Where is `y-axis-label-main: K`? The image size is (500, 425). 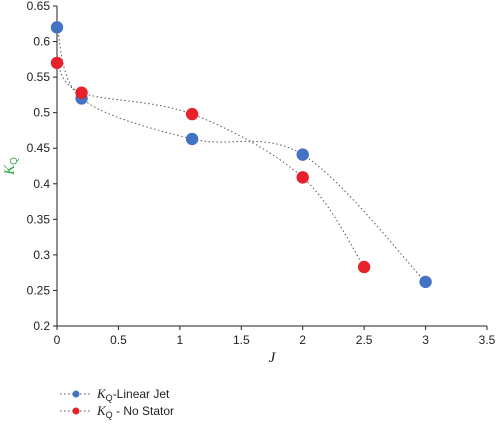
y-axis-label-main: K is located at coordinates (10, 170).